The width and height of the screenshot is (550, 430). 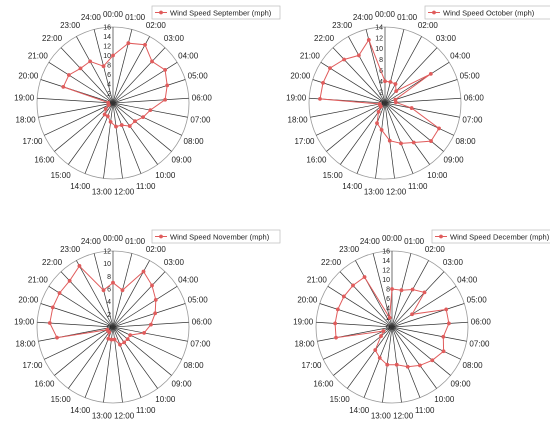 I want to click on radial-tick-label: 2, so click(x=381, y=93).